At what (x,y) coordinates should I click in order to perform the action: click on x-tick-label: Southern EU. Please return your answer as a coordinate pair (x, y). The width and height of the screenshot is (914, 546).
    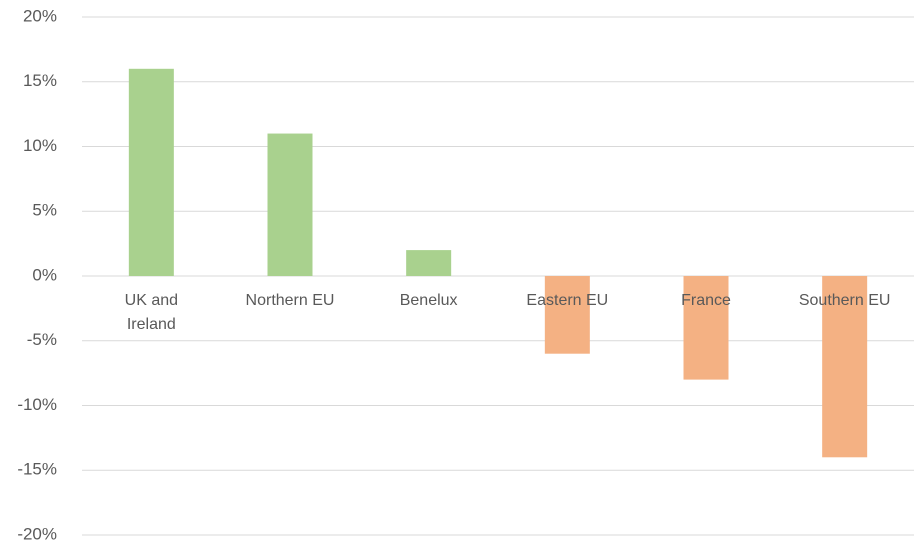
    Looking at the image, I should click on (844, 300).